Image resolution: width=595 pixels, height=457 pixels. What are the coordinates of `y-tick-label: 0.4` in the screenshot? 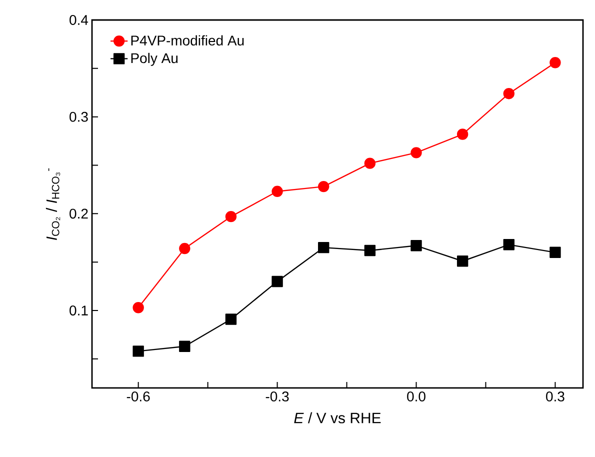 It's located at (79, 20).